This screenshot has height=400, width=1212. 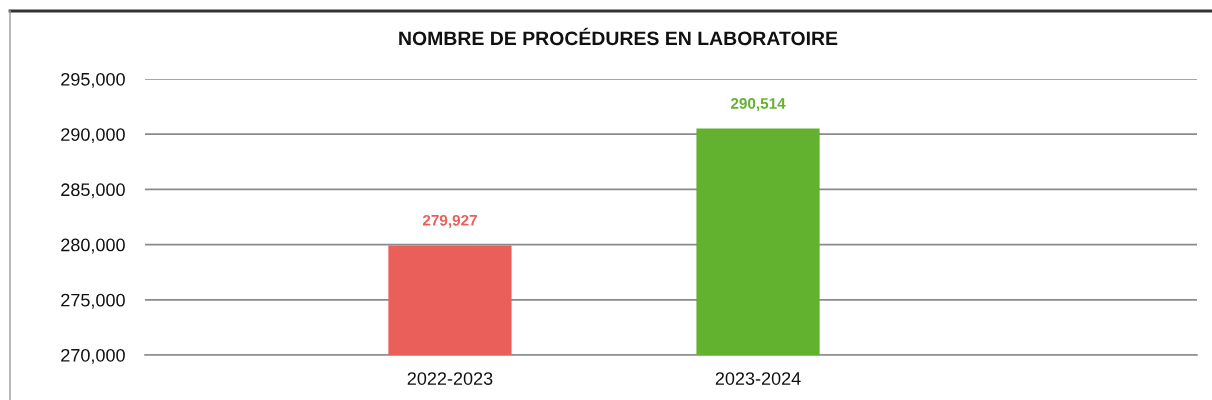 I want to click on data-label: 279,927, so click(x=449, y=221).